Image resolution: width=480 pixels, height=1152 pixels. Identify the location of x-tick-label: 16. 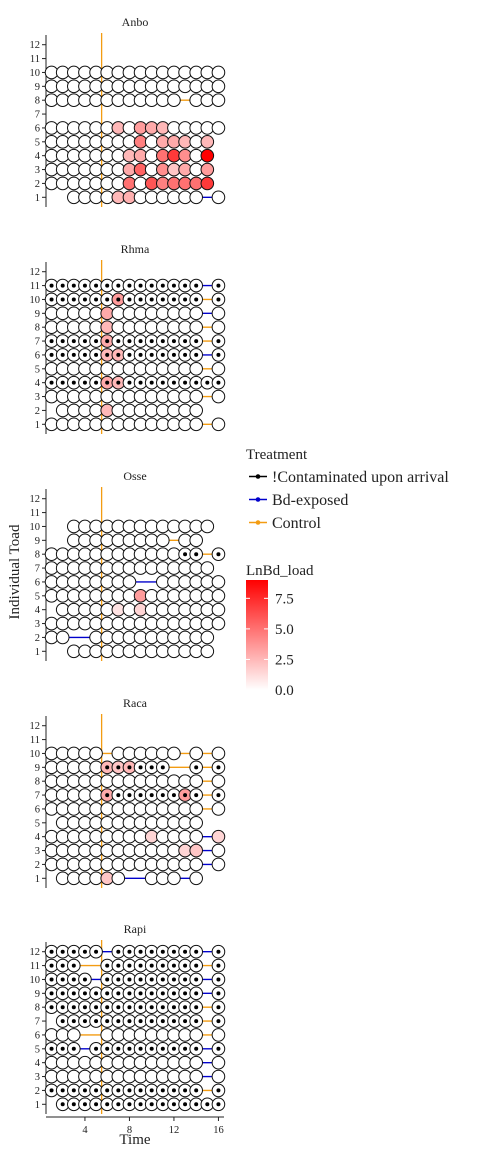
(218, 1130).